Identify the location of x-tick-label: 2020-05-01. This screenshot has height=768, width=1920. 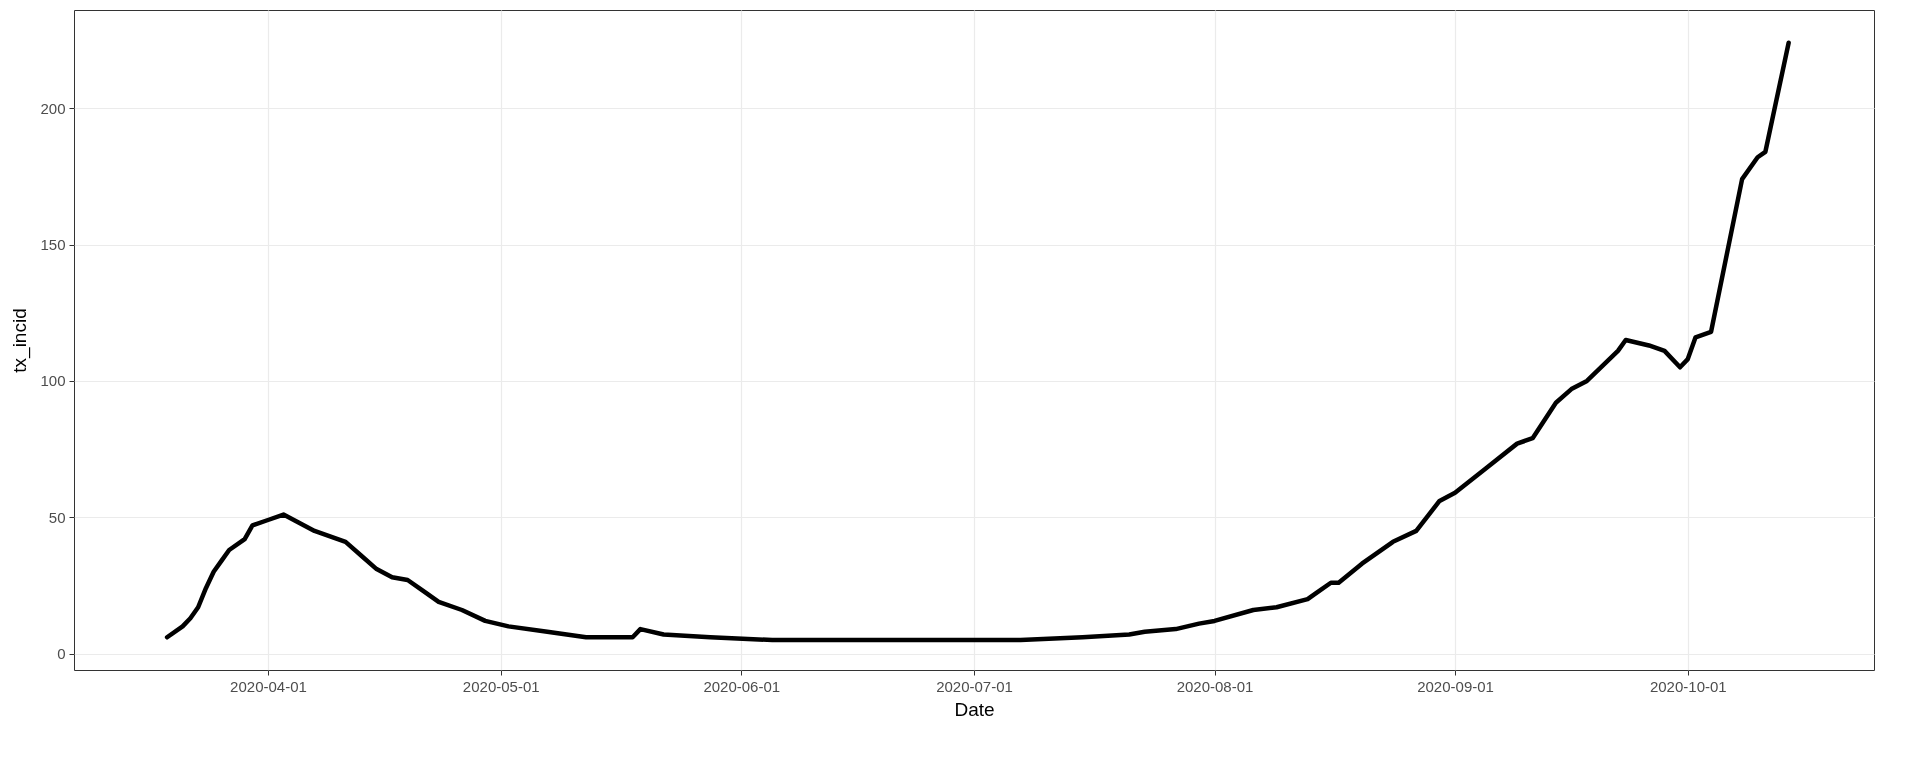
(501, 686).